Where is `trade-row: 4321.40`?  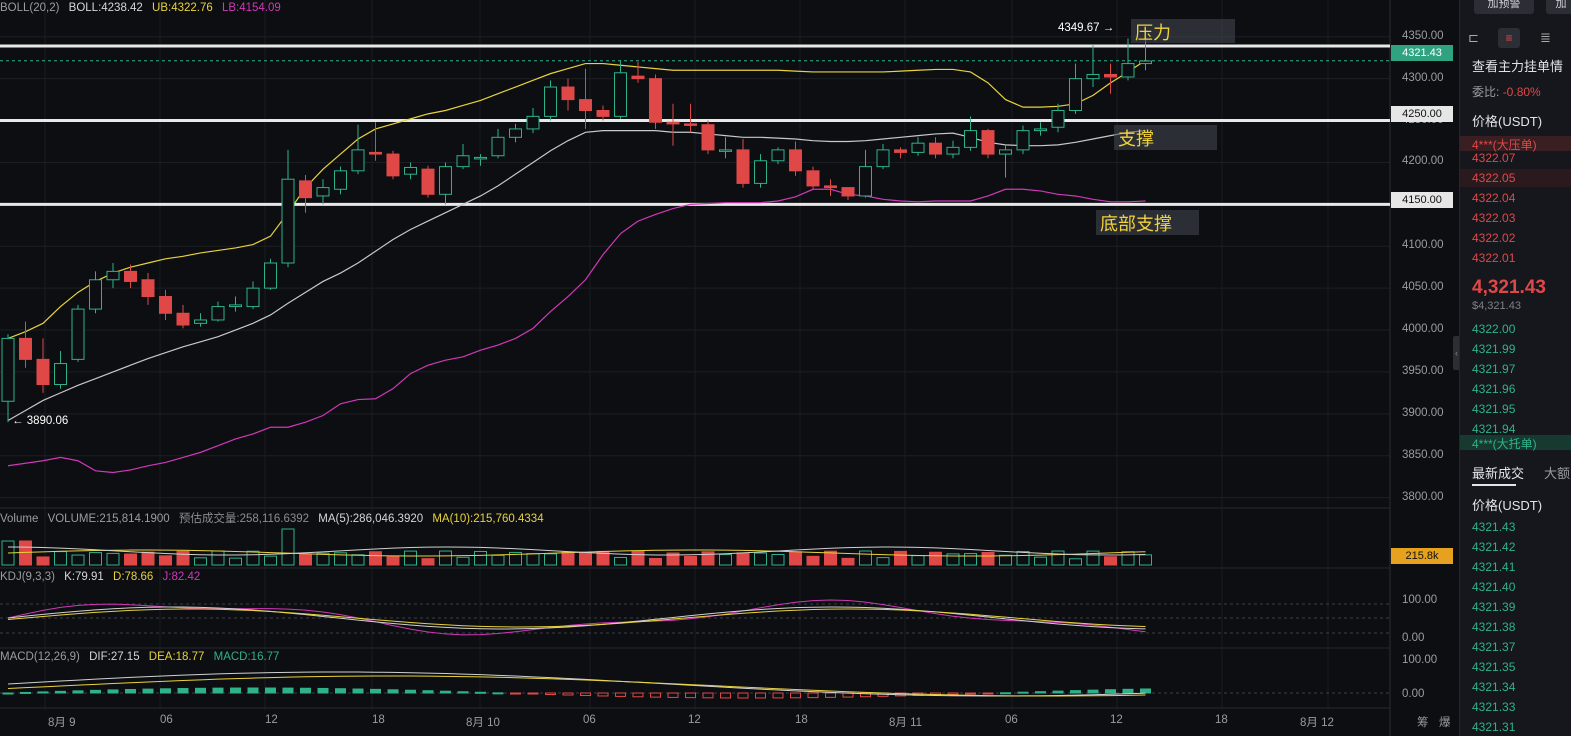 trade-row: 4321.40 is located at coordinates (1494, 587).